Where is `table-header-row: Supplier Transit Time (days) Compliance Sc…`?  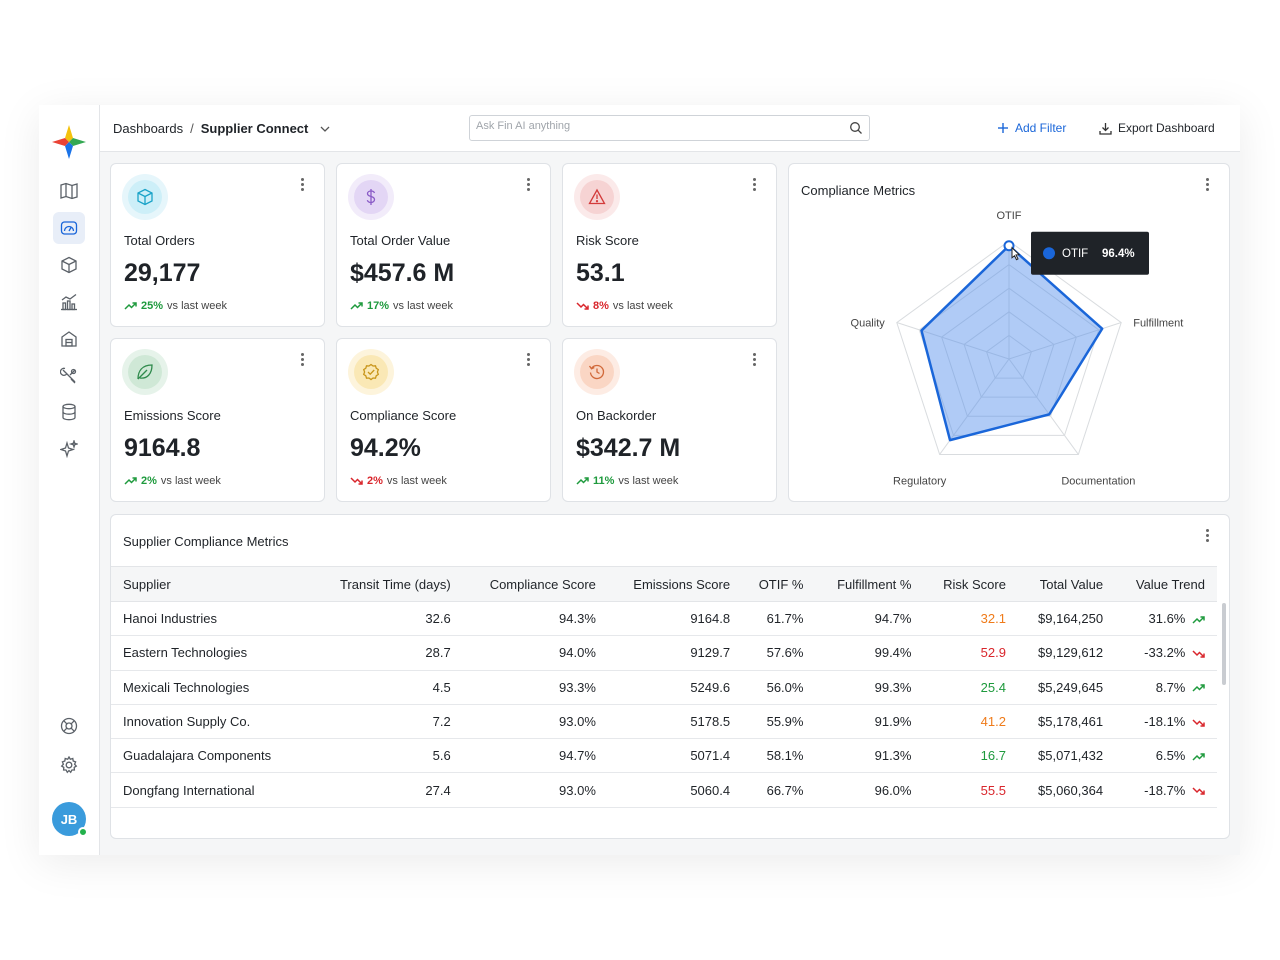 table-header-row: Supplier Transit Time (days) Compliance Sc… is located at coordinates (664, 584).